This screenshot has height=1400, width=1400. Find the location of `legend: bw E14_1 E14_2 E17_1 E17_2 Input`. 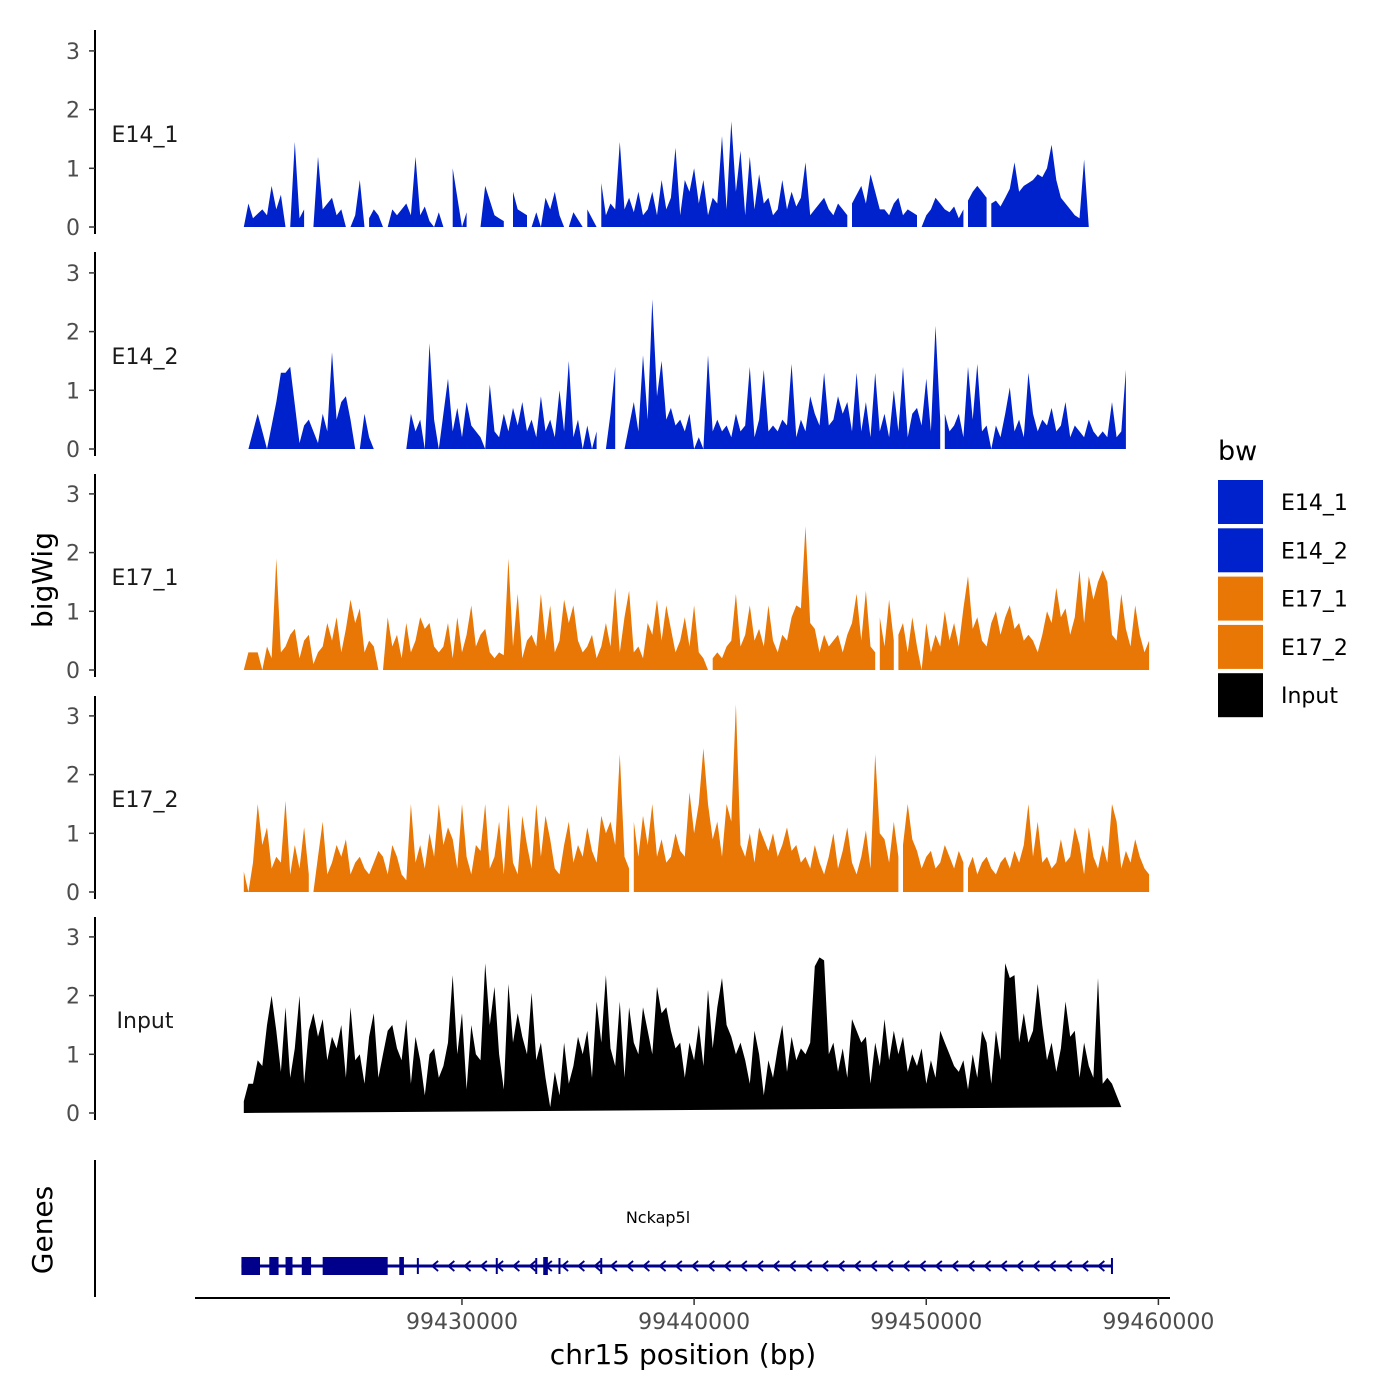

legend: bw E14_1 E14_2 E17_1 E17_2 Input is located at coordinates (1283, 577).